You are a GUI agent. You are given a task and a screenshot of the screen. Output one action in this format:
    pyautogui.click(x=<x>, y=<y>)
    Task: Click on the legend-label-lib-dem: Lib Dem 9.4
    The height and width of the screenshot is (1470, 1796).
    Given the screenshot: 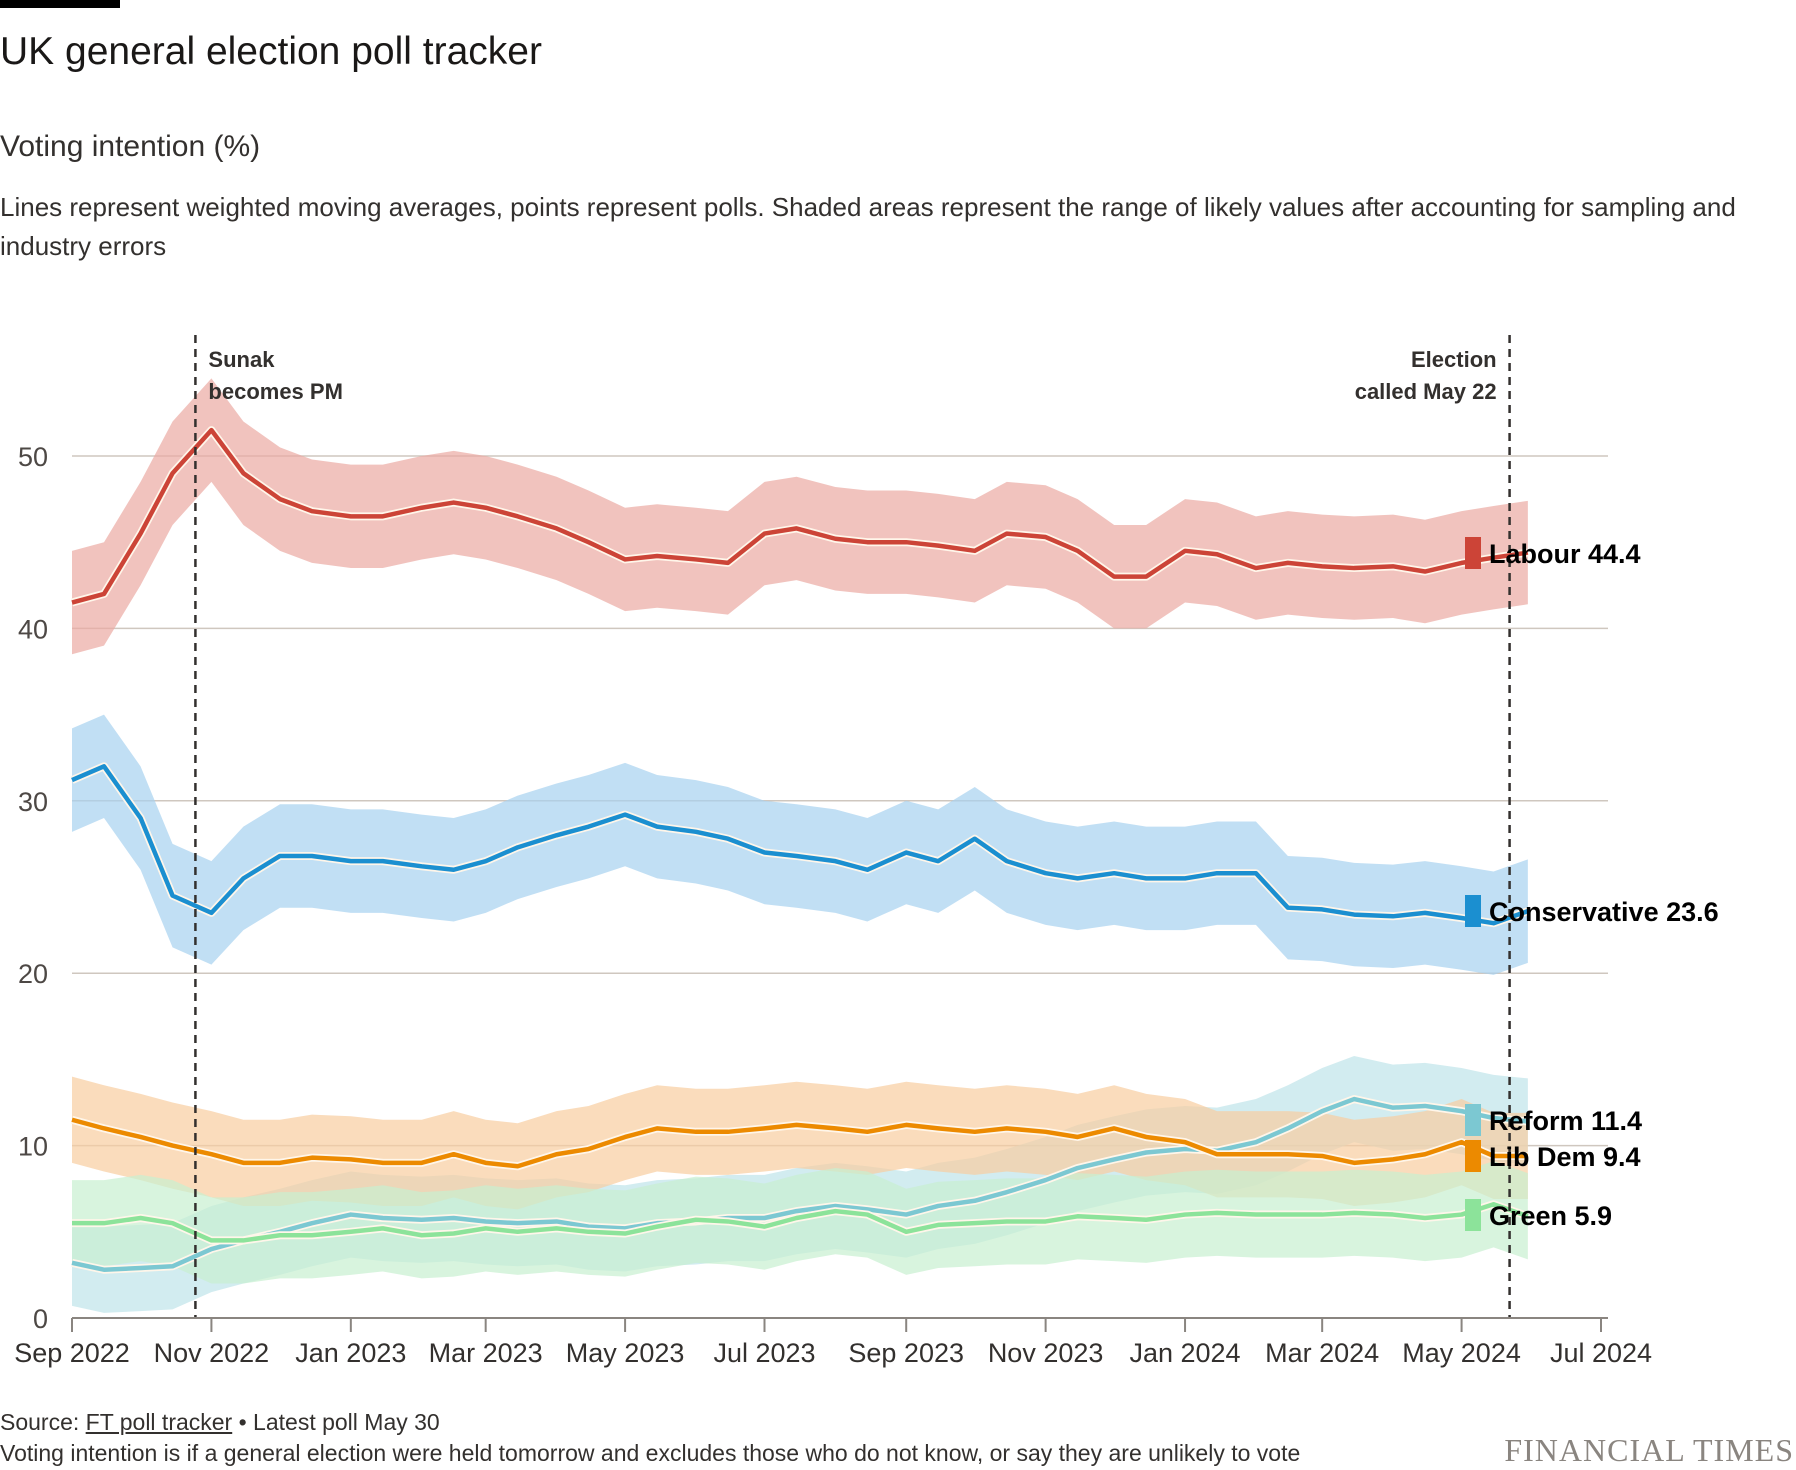 What is the action you would take?
    pyautogui.click(x=1565, y=1157)
    